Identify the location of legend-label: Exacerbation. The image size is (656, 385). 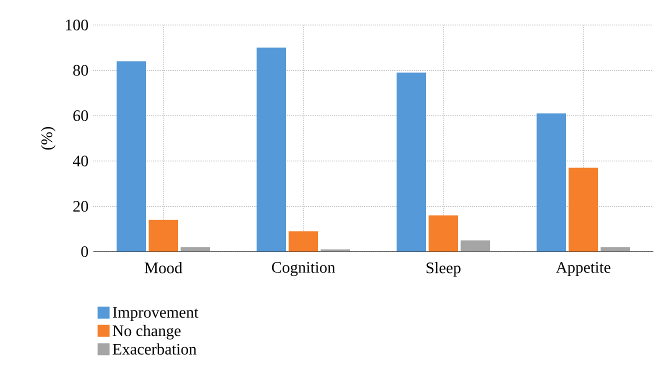
(154, 349).